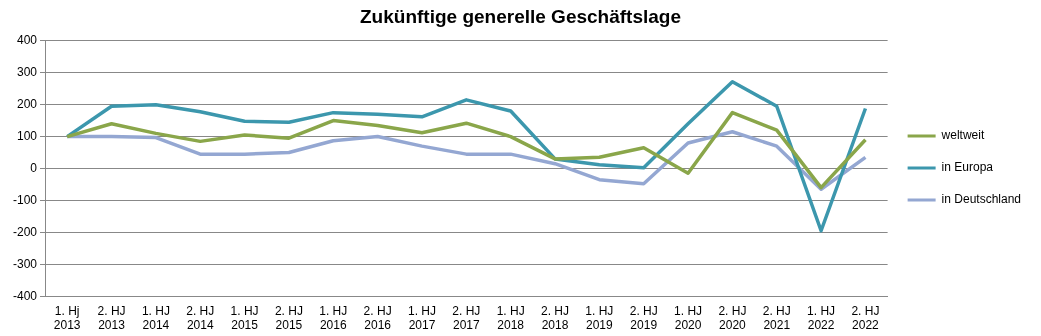  I want to click on x-tick-label: 2. HJ 2022, so click(865, 318).